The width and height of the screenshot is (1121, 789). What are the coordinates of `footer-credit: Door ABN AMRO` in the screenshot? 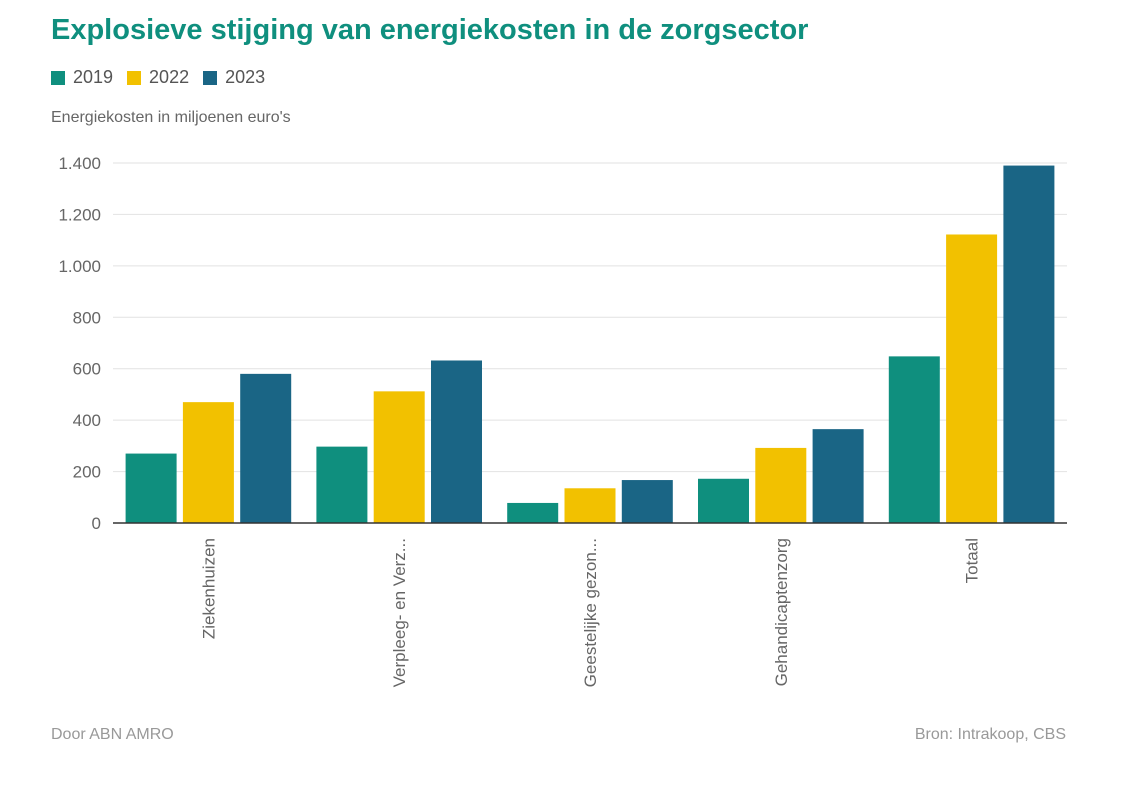 It's located at (112, 734).